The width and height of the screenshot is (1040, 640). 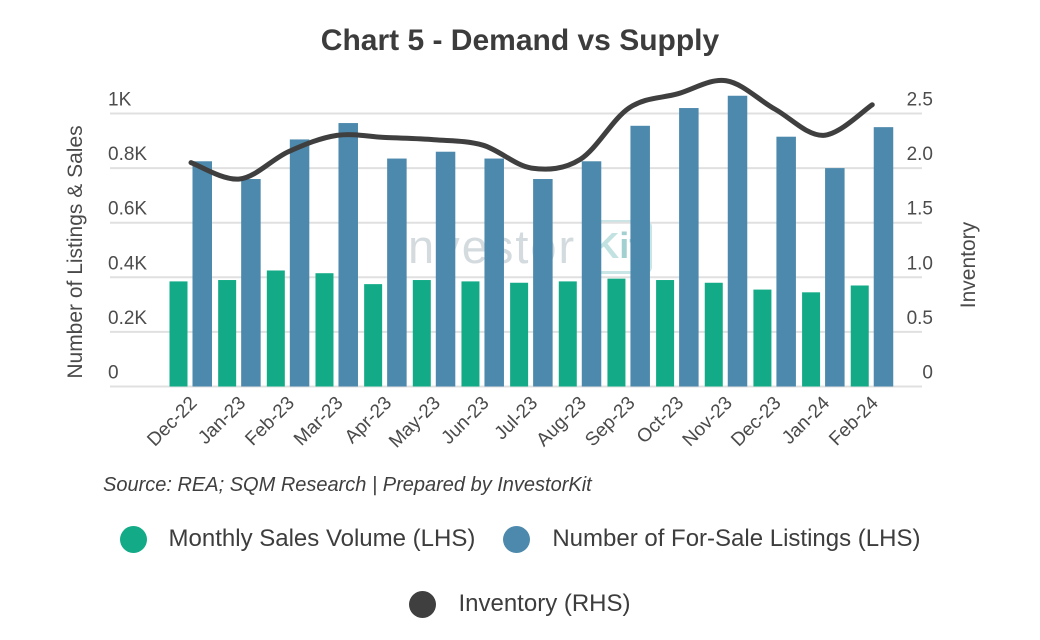 I want to click on right-axis-tick-label: 2.0, so click(x=920, y=154).